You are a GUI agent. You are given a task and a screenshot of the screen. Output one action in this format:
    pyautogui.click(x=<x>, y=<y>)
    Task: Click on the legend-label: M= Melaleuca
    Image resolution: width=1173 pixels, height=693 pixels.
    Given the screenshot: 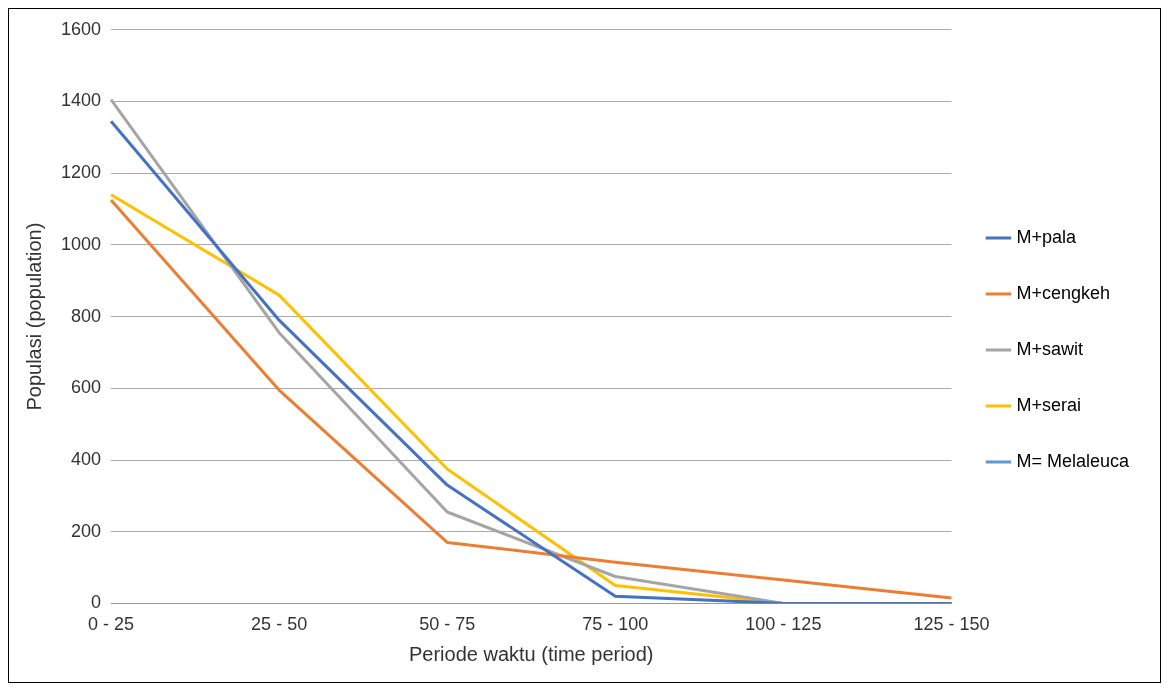 What is the action you would take?
    pyautogui.click(x=1073, y=460)
    